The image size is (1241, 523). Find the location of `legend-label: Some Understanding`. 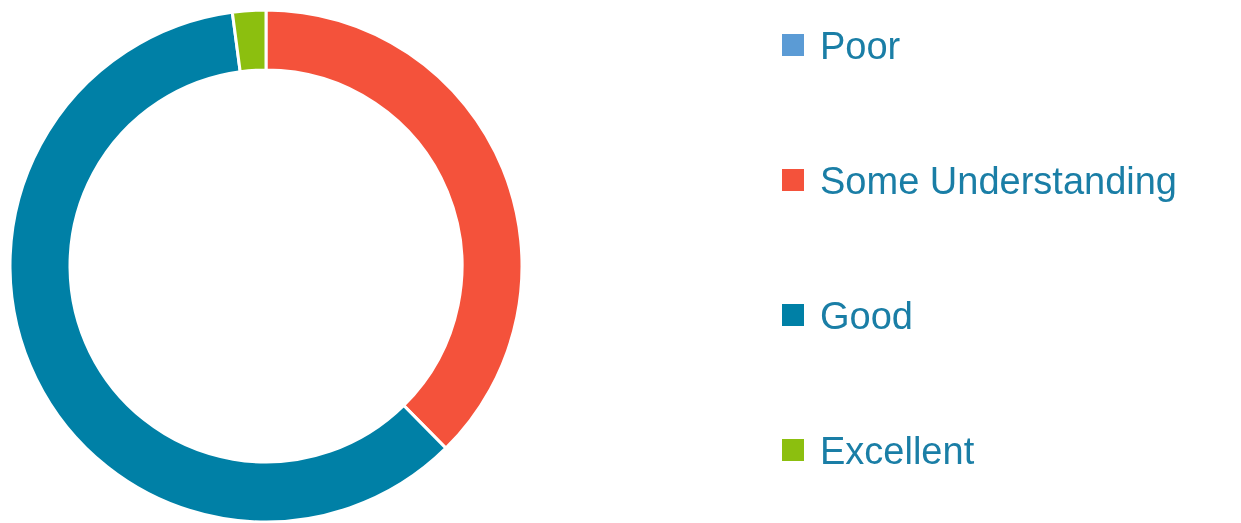

legend-label: Some Understanding is located at coordinates (998, 180).